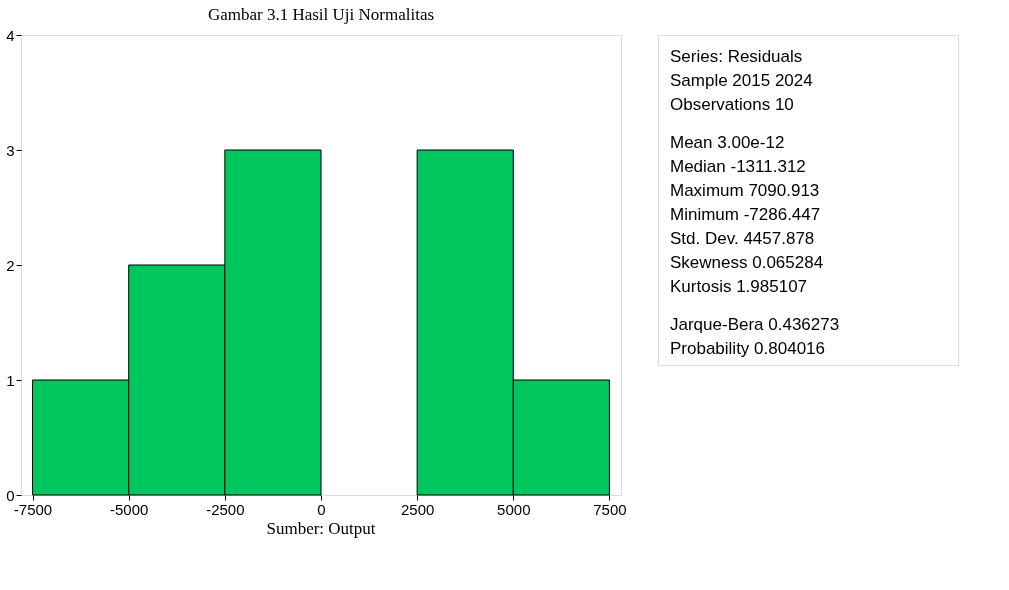 The image size is (1009, 590). What do you see at coordinates (10, 265) in the screenshot?
I see `y-tick-label: 2` at bounding box center [10, 265].